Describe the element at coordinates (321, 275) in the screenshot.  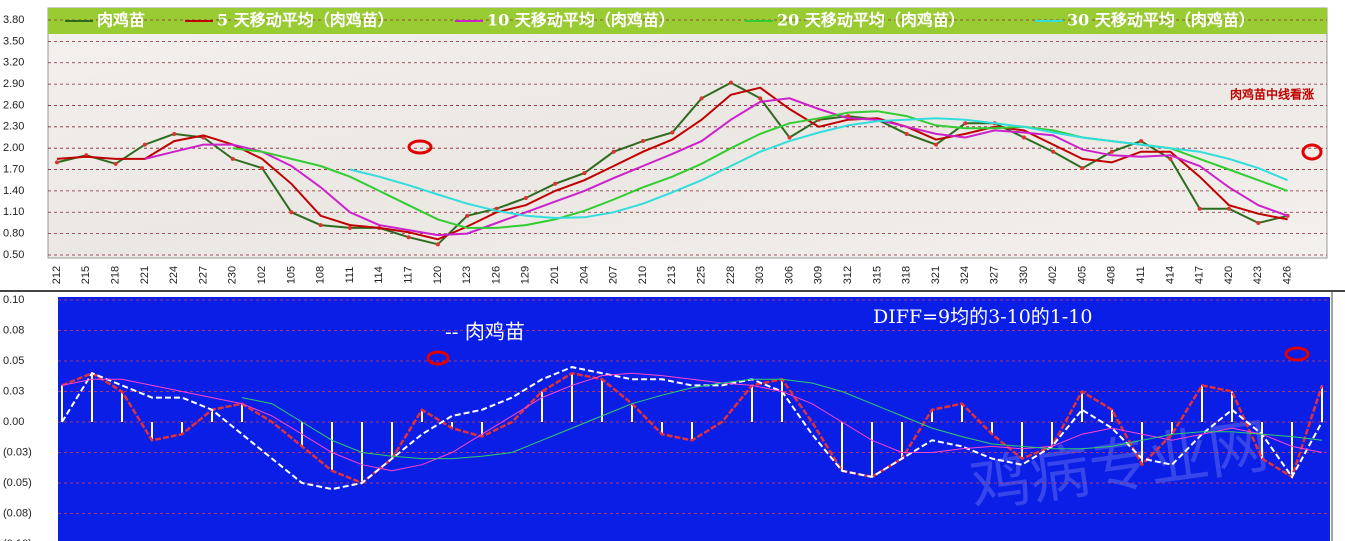
I see `x-tick-label: 108` at that location.